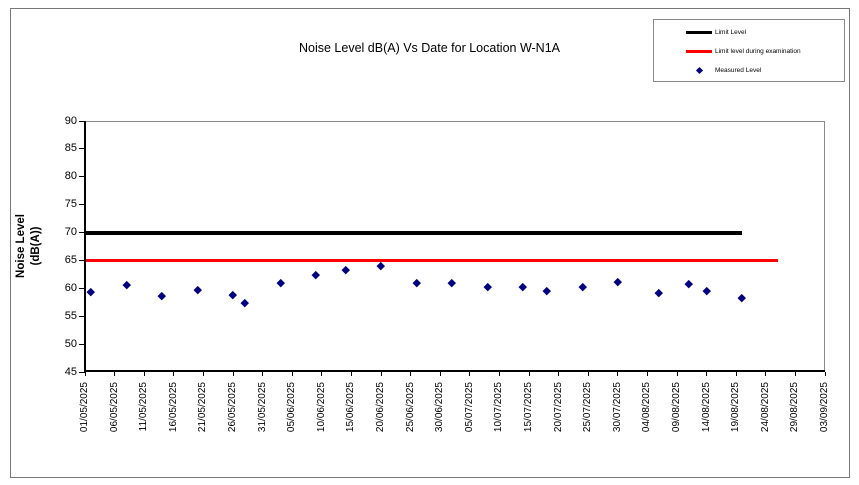  I want to click on y-axis-tick-label: 55, so click(70, 315).